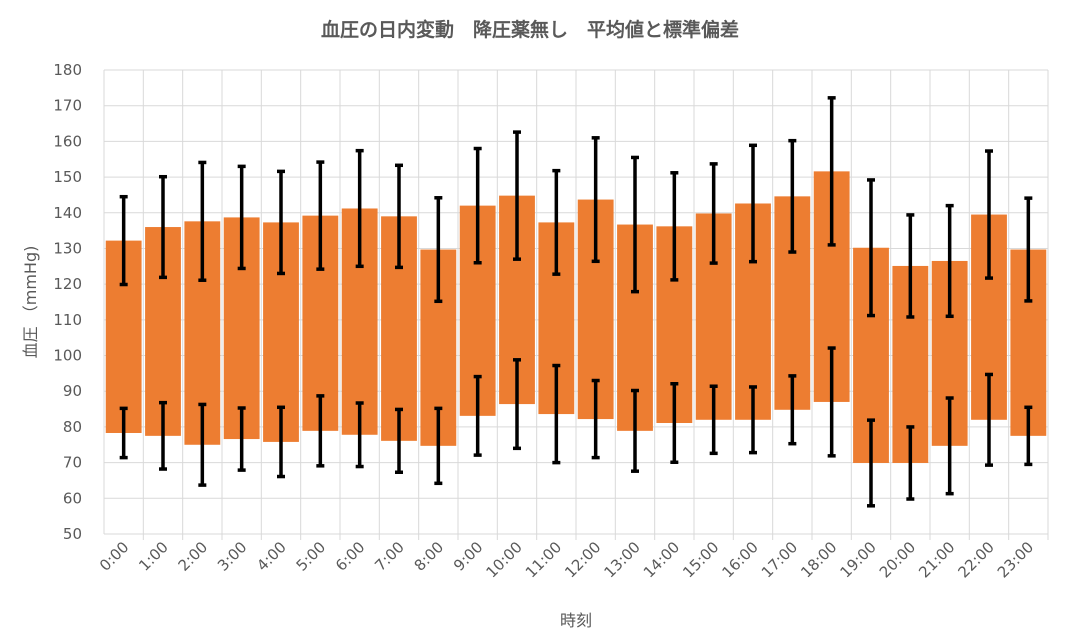 This screenshot has height=636, width=1067. Describe the element at coordinates (193, 556) in the screenshot. I see `x-tick-label: 2:00` at that location.